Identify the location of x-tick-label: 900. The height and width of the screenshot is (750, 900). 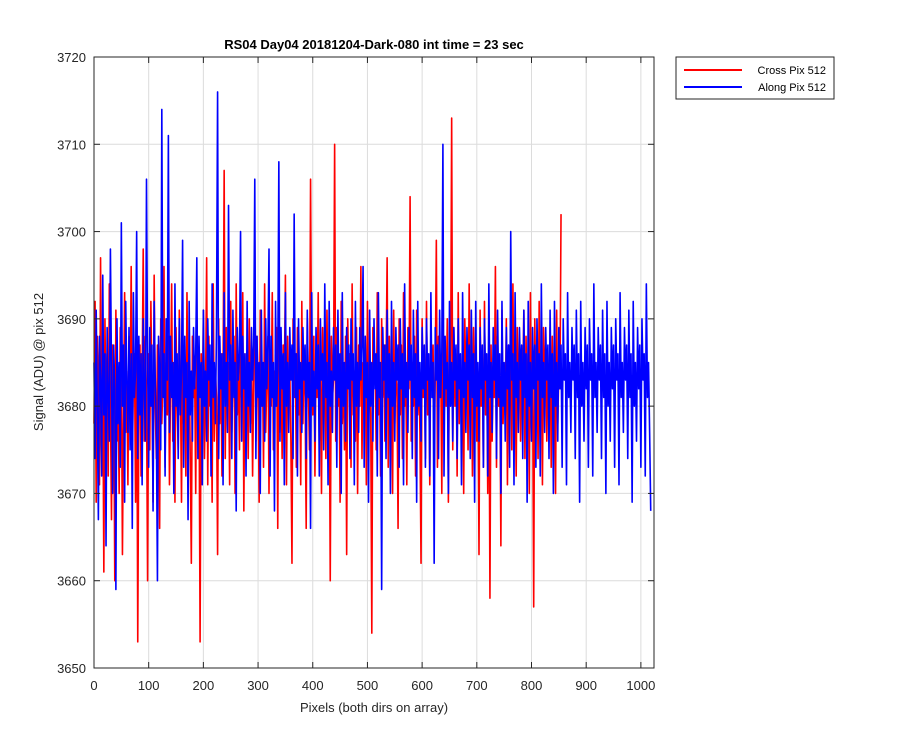
(586, 685).